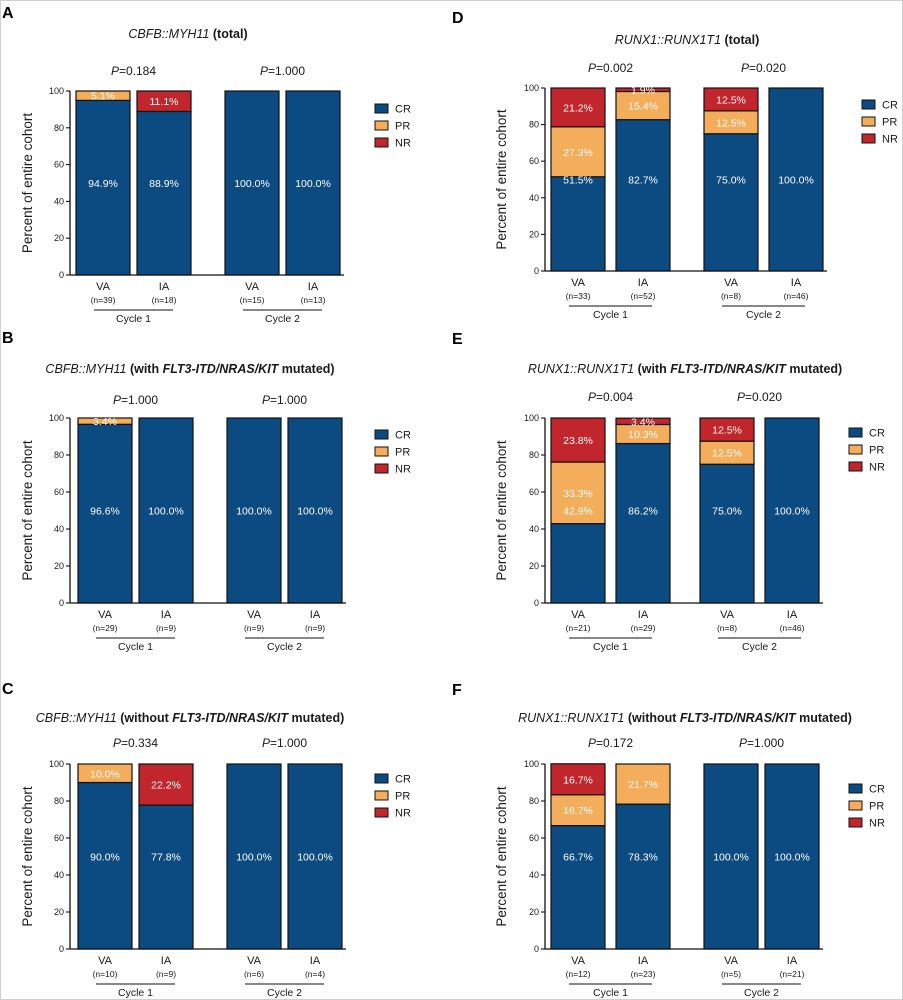 This screenshot has height=1000, width=903. I want to click on panel-letter: F, so click(457, 690).